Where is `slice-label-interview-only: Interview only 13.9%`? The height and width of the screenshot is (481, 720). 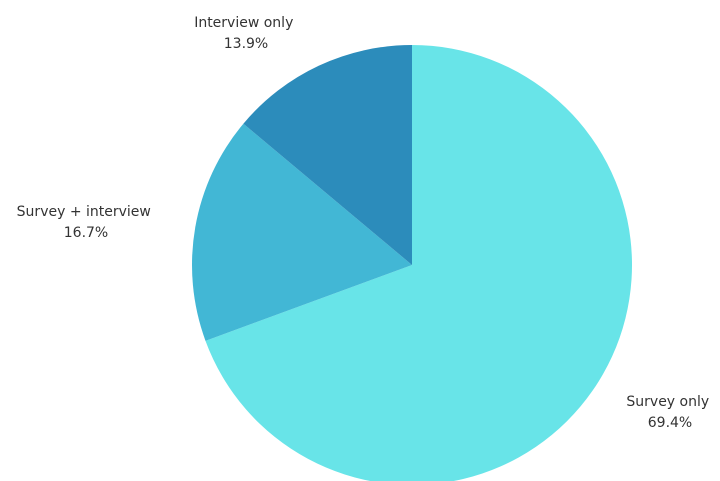
slice-label-interview-only: Interview only 13.9% is located at coordinates (246, 33).